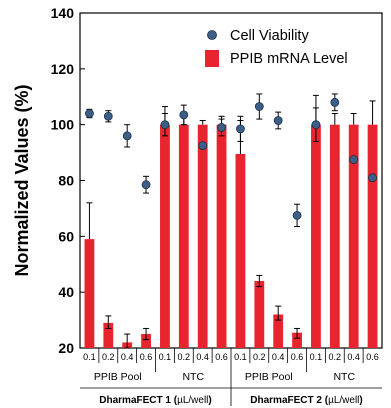 Image resolution: width=391 pixels, height=408 pixels. What do you see at coordinates (66, 181) in the screenshot?
I see `y-tick-label: 80` at bounding box center [66, 181].